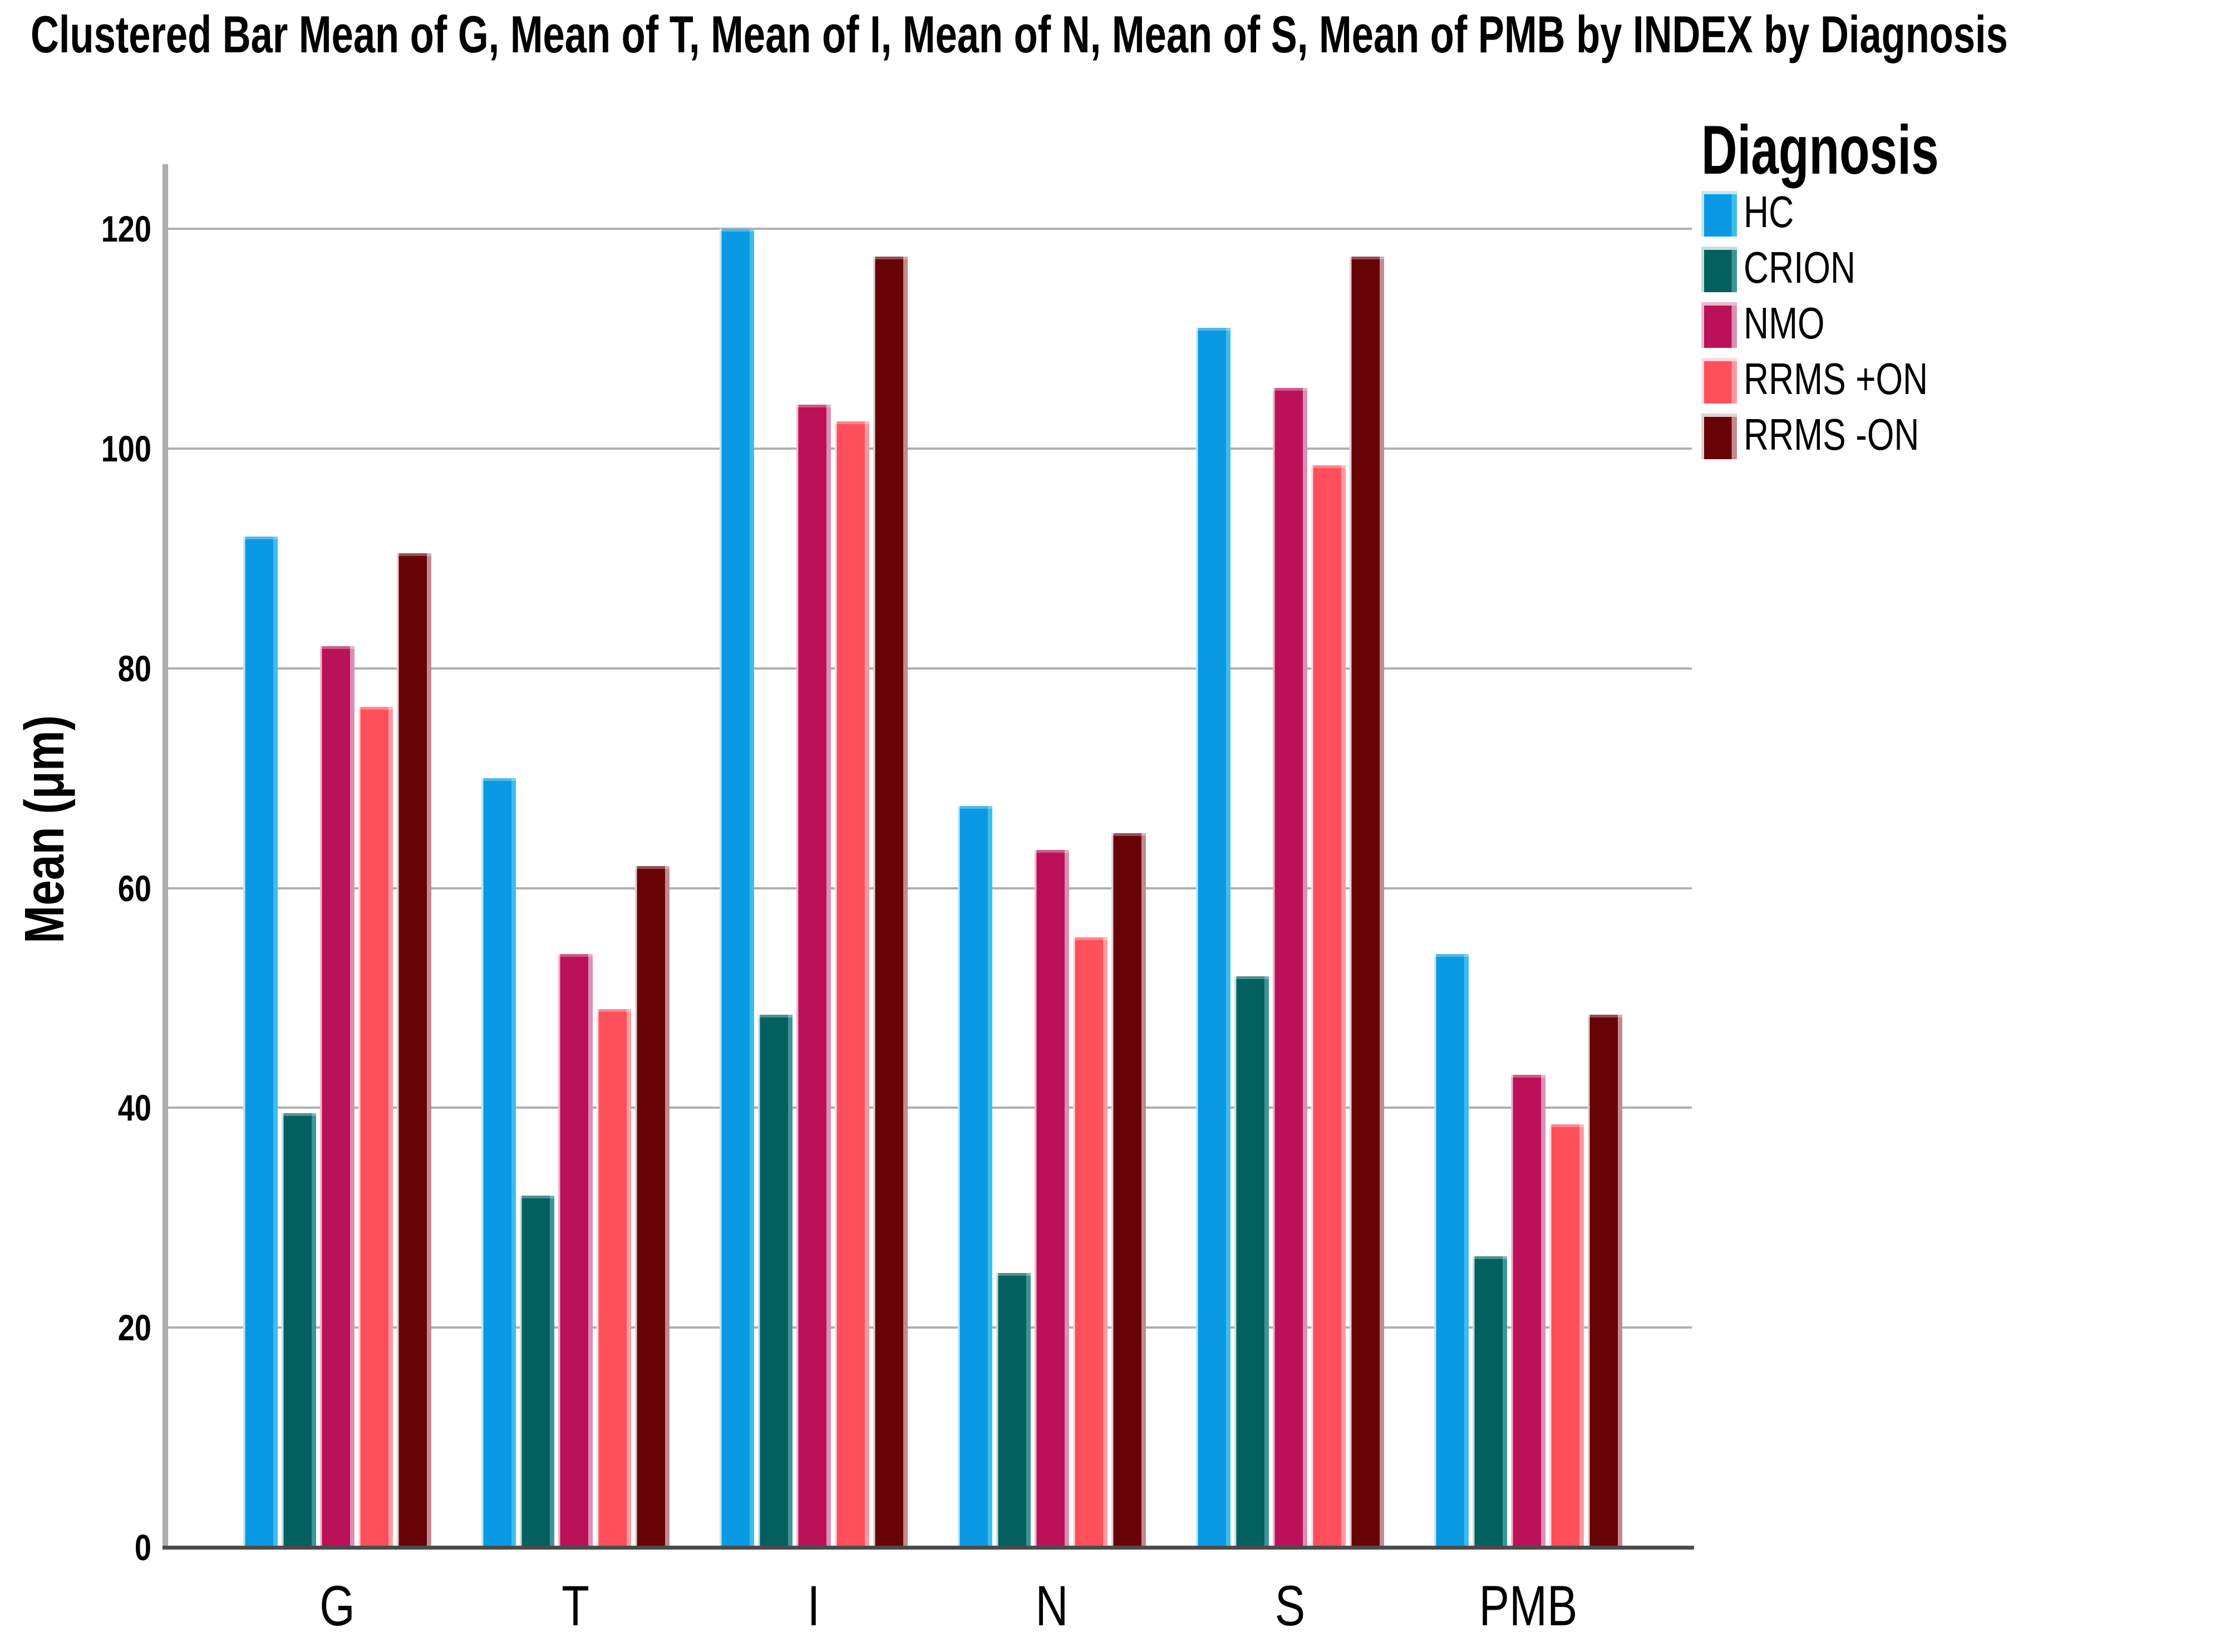 The width and height of the screenshot is (2220, 1652). What do you see at coordinates (775, 1281) in the screenshot?
I see `bar-I-CRION` at bounding box center [775, 1281].